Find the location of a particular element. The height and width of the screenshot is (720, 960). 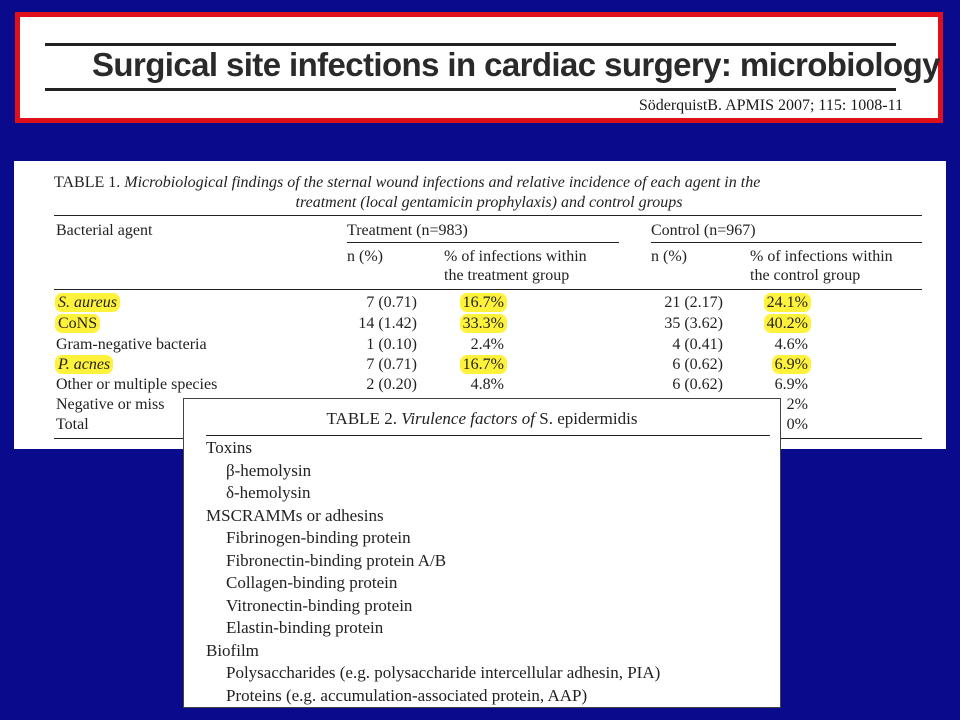

header-n-pct-treatment: n (%) is located at coordinates (365, 256).